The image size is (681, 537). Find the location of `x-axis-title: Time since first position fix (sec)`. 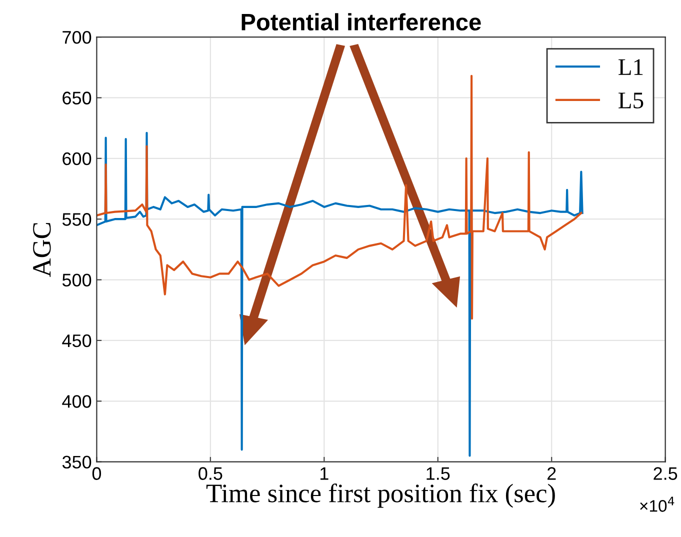

x-axis-title: Time since first position fix (sec) is located at coordinates (380, 496).